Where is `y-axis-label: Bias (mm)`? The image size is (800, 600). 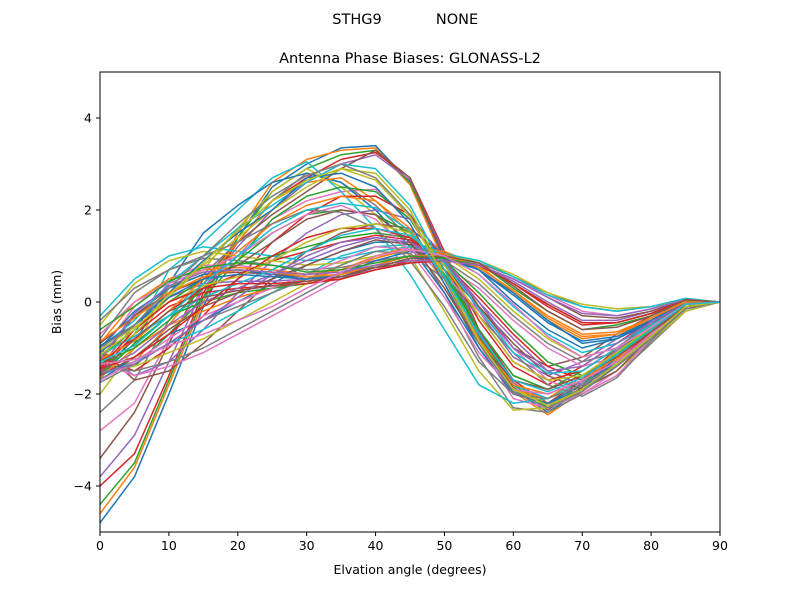 y-axis-label: Bias (mm) is located at coordinates (56, 302).